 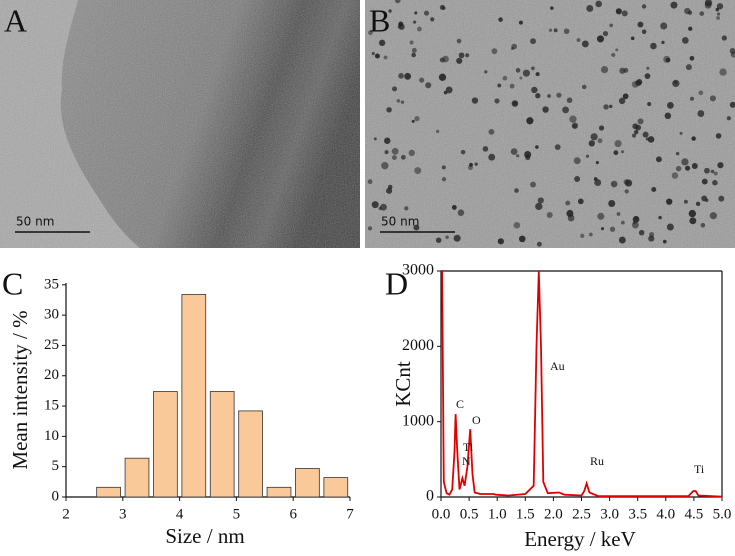 What do you see at coordinates (665, 514) in the screenshot?
I see `x-tick-label: 4.0` at bounding box center [665, 514].